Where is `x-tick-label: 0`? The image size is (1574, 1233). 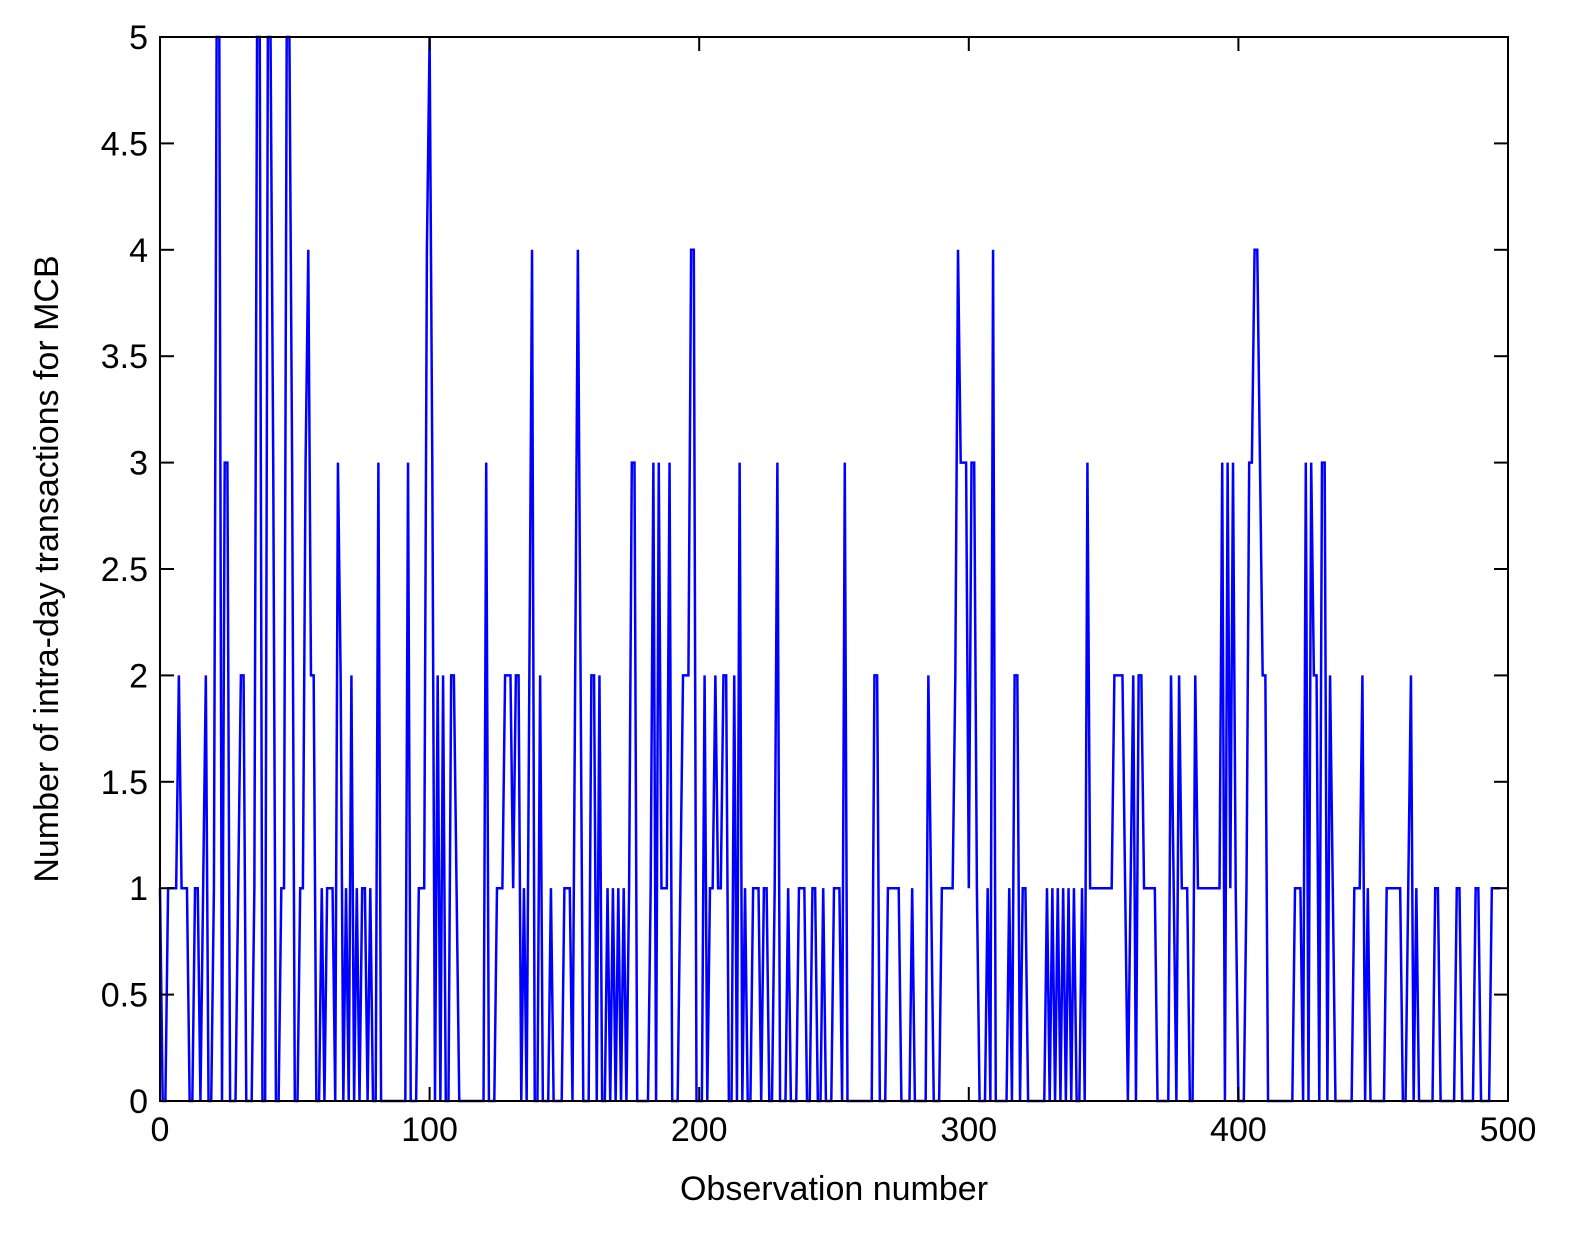 x-tick-label: 0 is located at coordinates (160, 1130).